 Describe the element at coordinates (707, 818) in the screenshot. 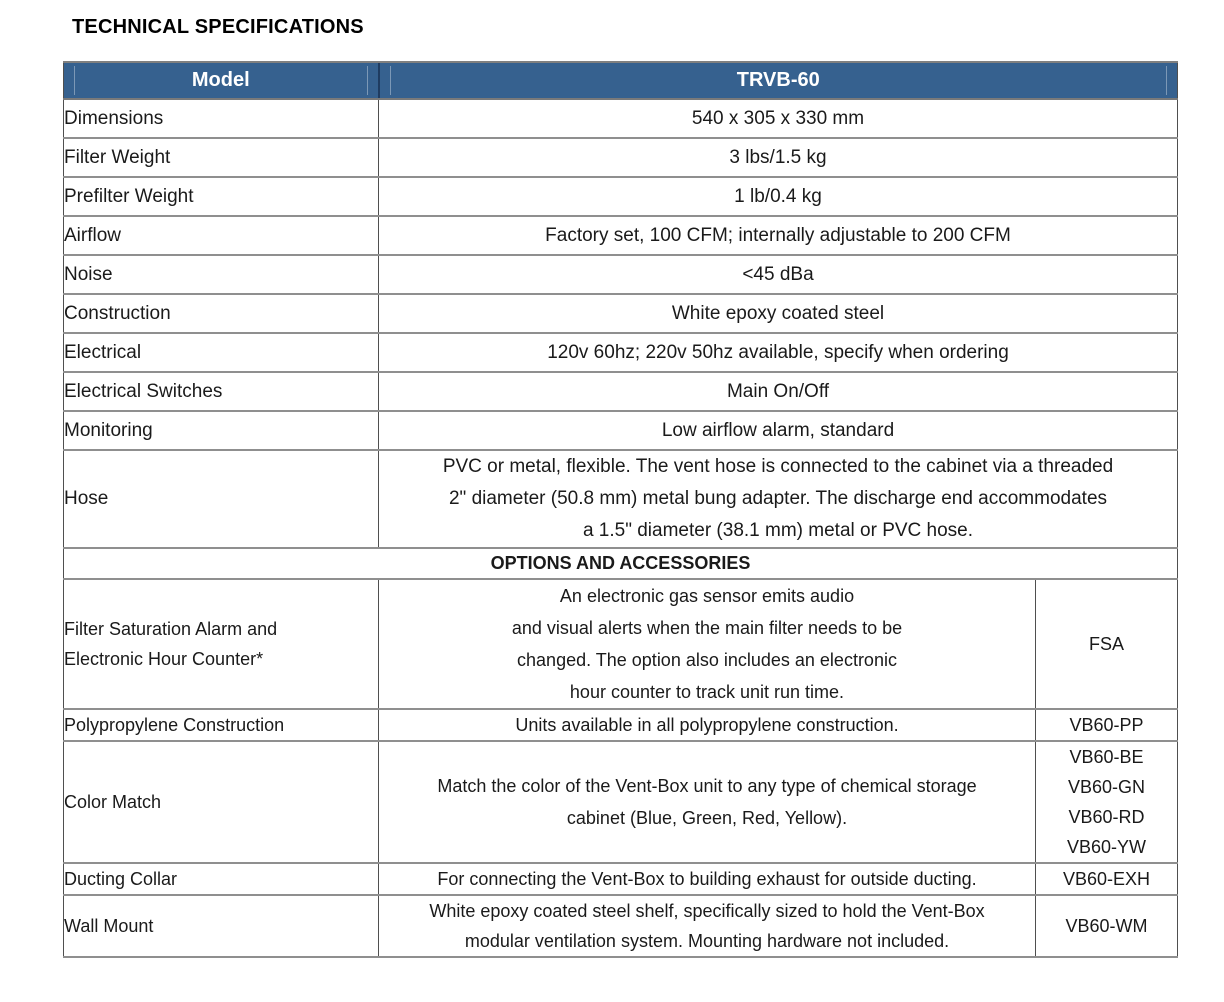

I see `option-description-line: cabinet (Blue, Green, Red, Yellow).` at that location.